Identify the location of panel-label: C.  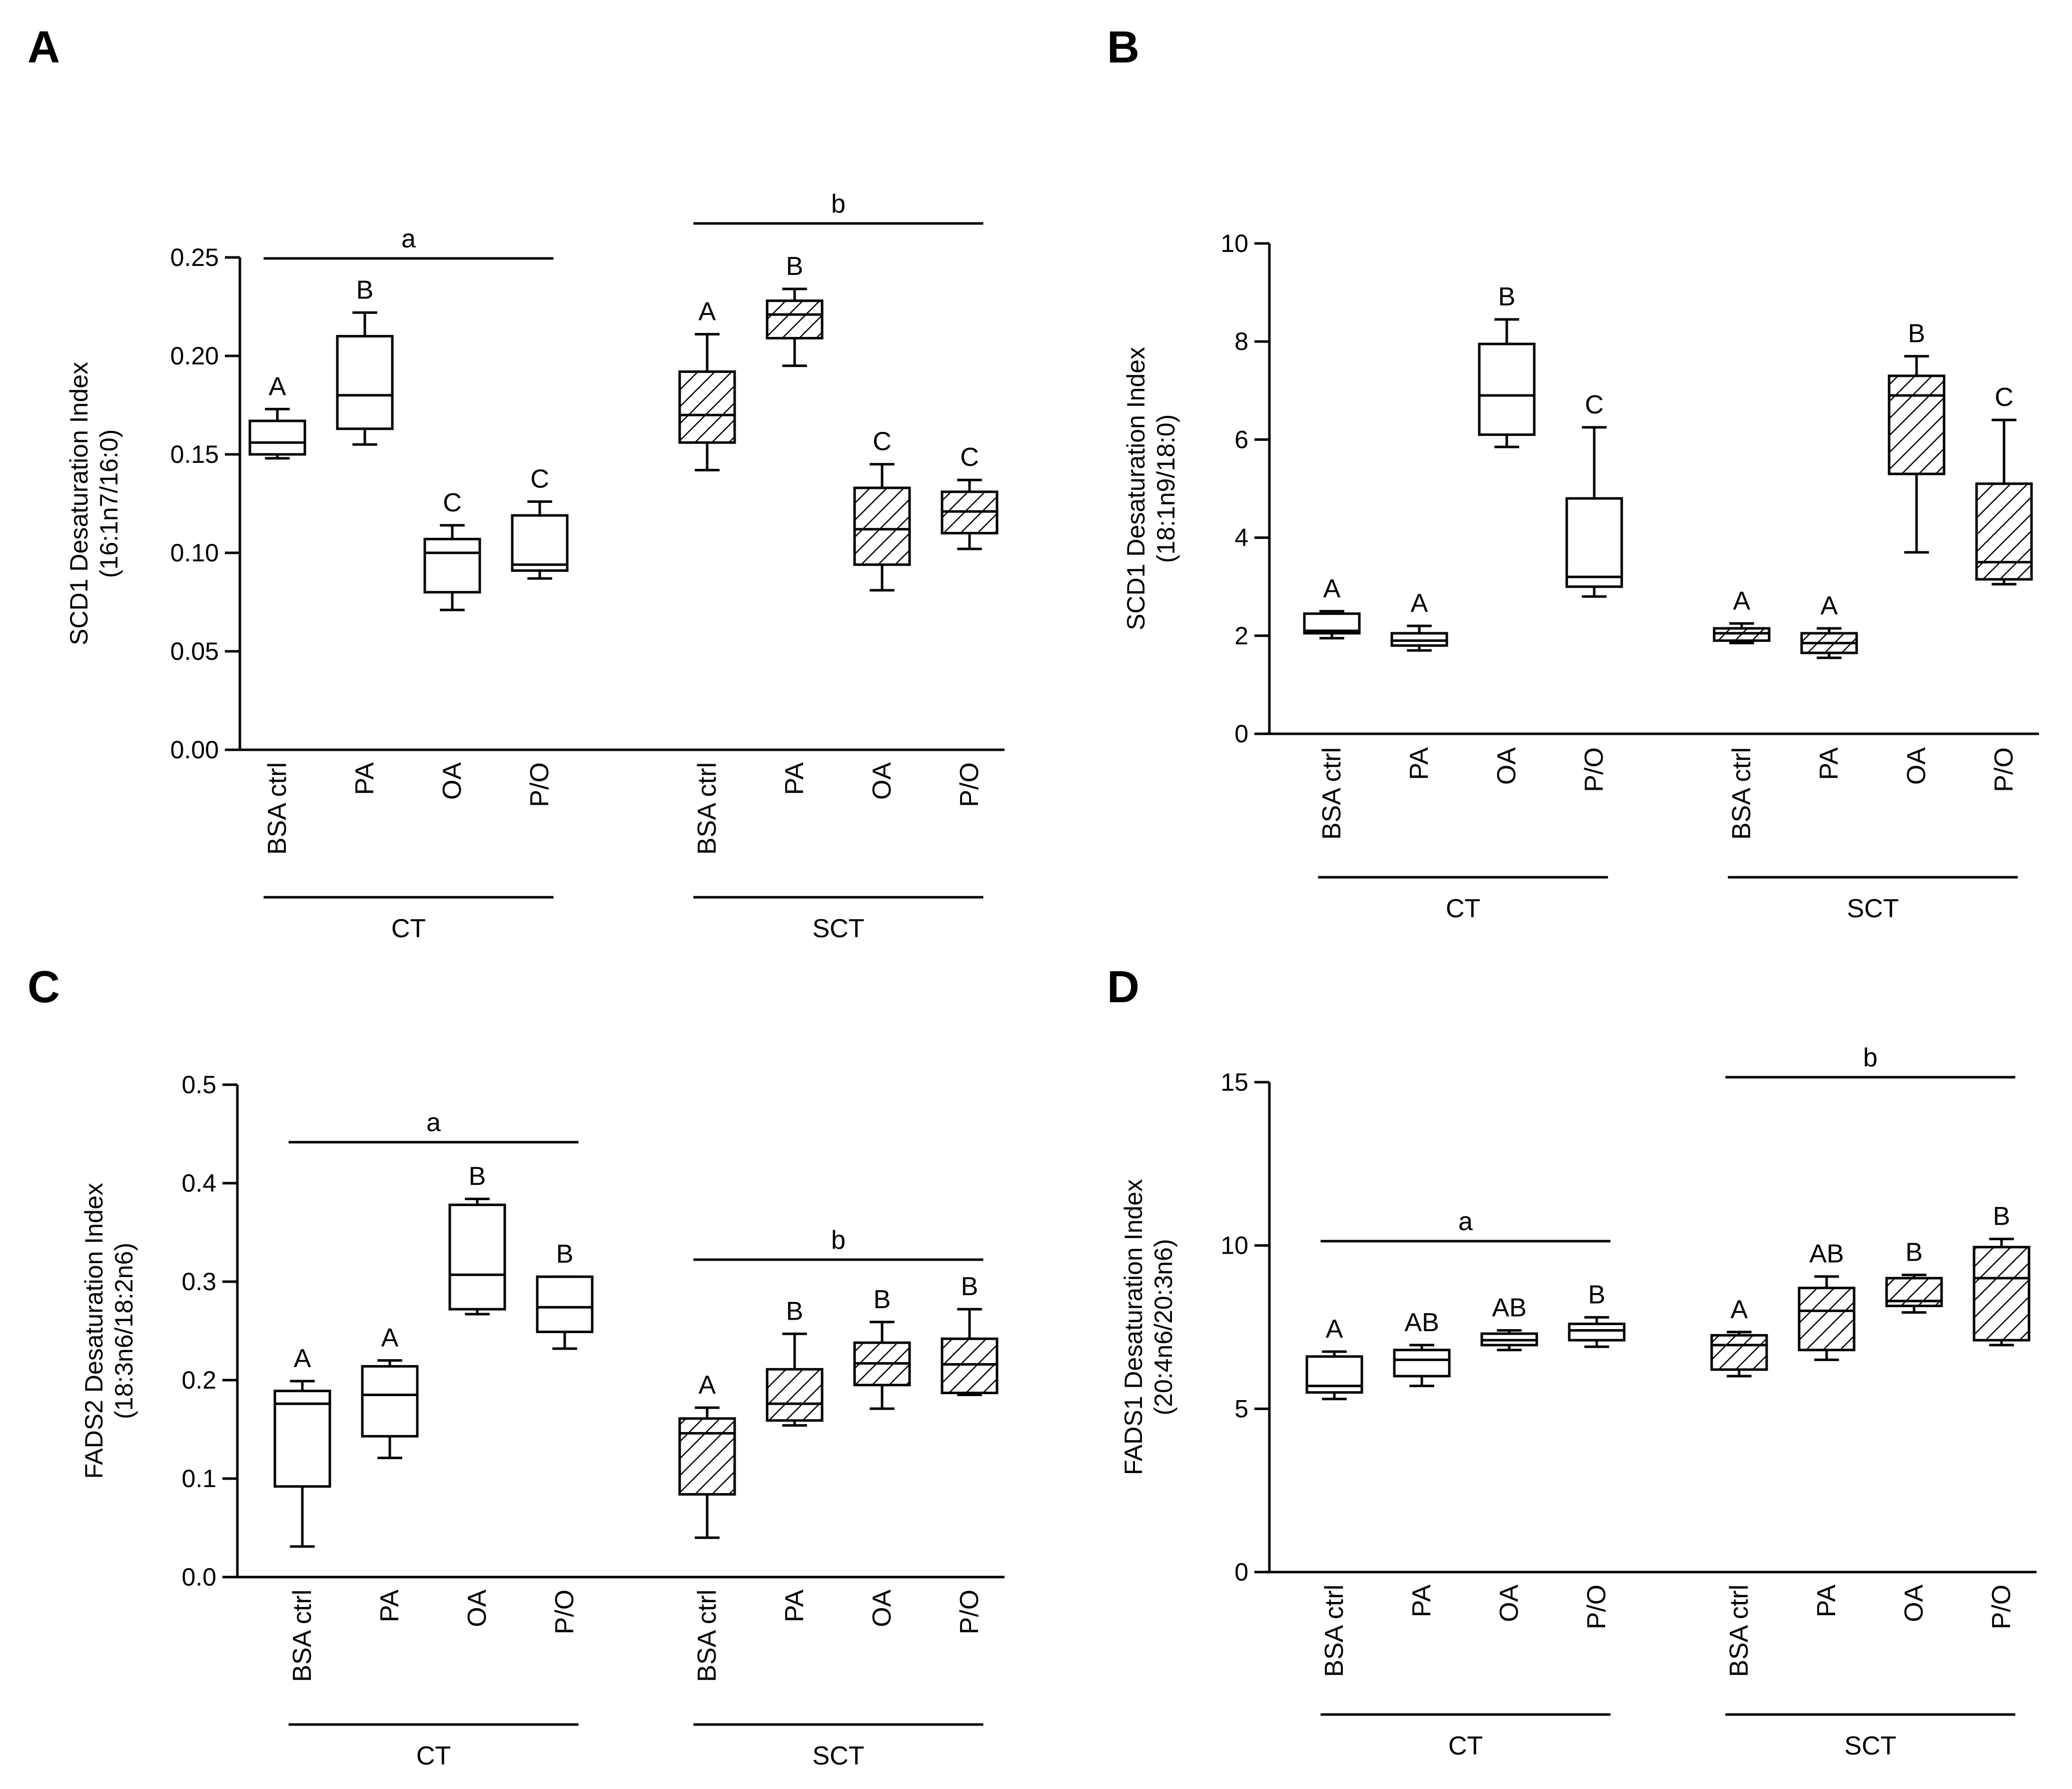
(44, 987).